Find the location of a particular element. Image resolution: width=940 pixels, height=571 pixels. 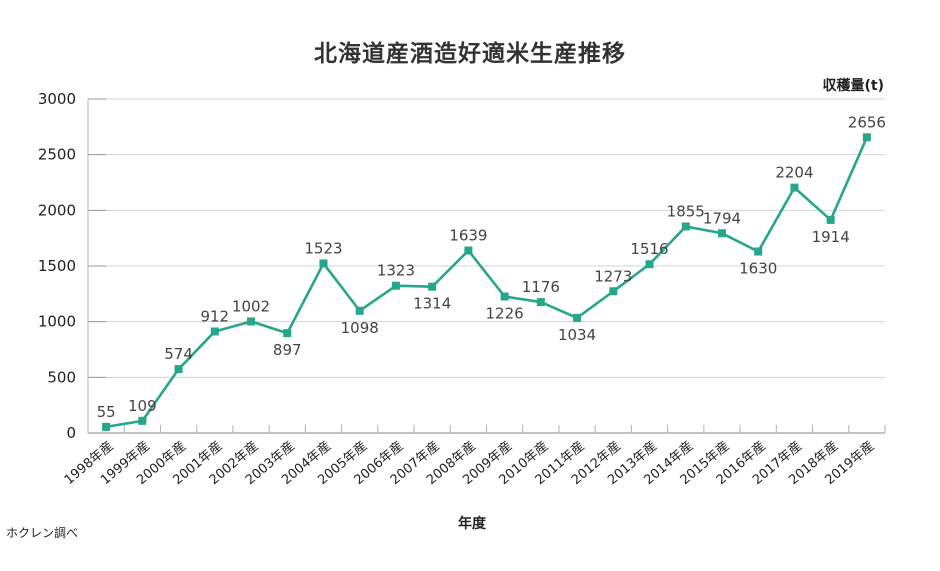

data-label: 1323 is located at coordinates (396, 271).